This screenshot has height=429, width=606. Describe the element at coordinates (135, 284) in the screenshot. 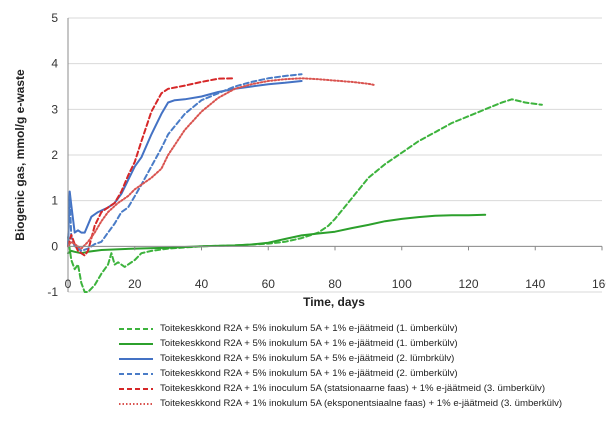

I see `x-tick-label: 20` at that location.